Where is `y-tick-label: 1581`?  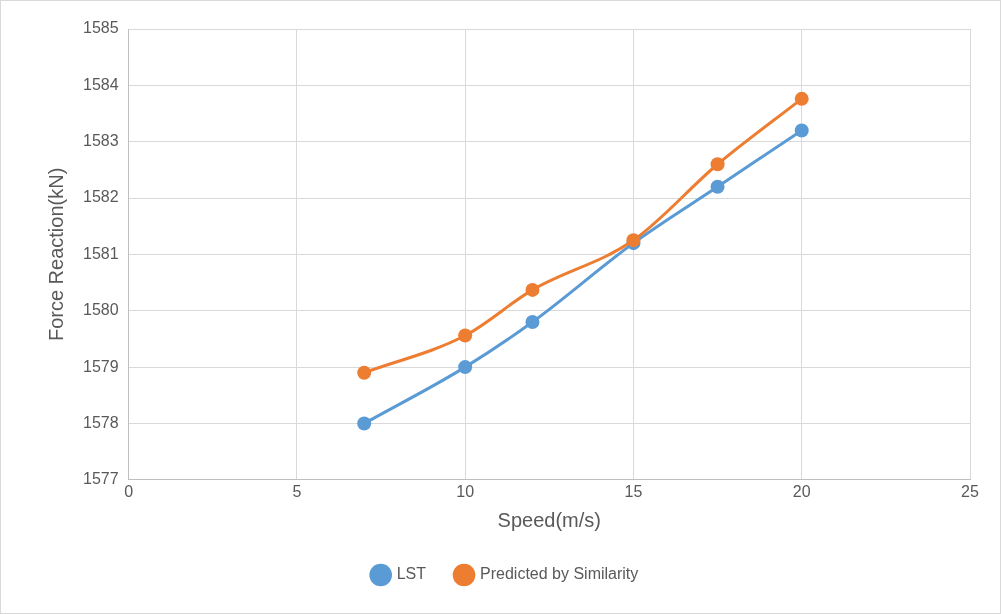 y-tick-label: 1581 is located at coordinates (101, 253).